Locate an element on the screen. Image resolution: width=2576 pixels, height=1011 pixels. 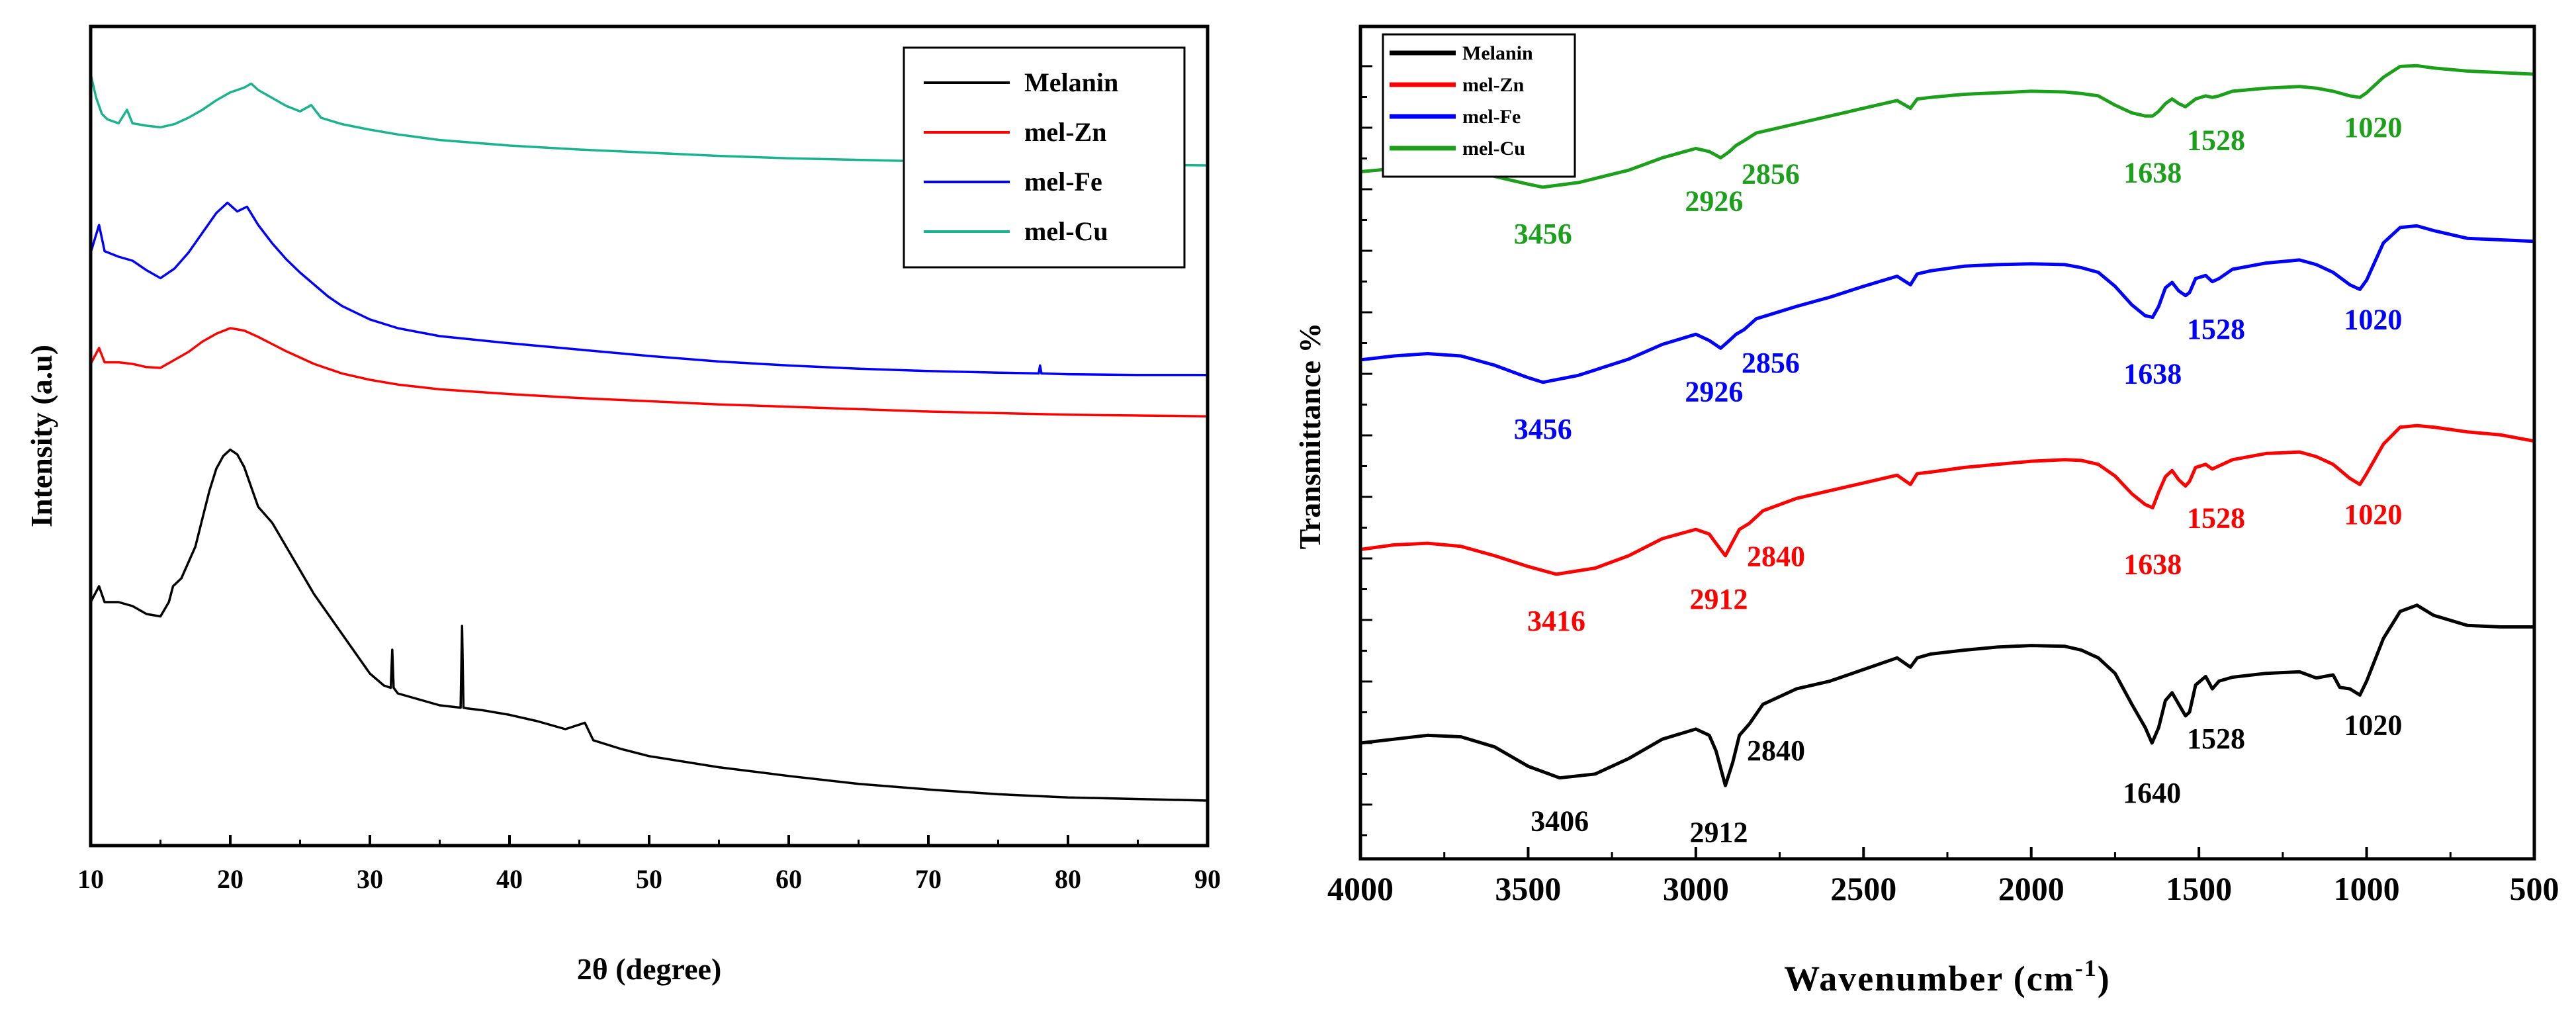
xrd-legend-label: mel-Fe is located at coordinates (1063, 182).